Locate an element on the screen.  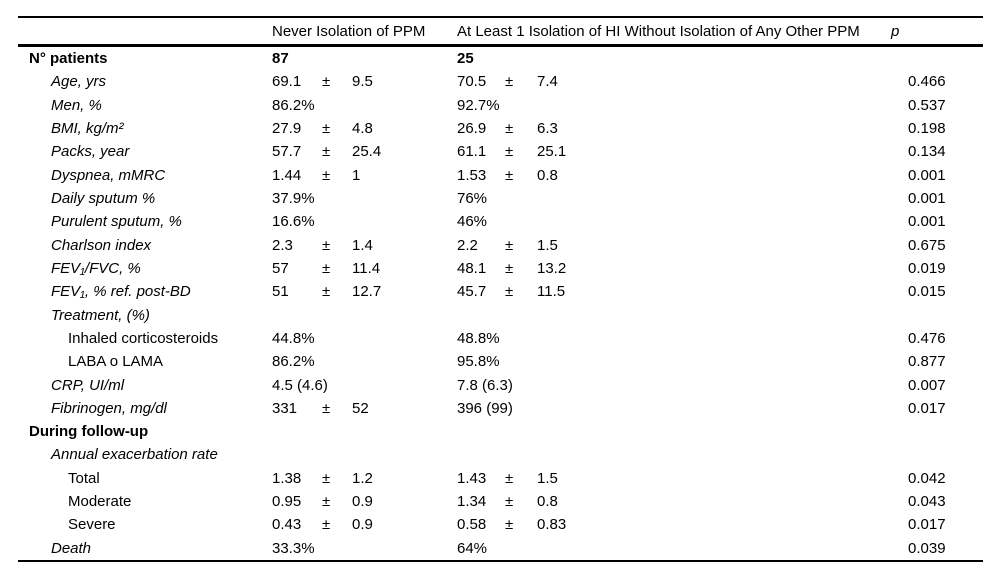
group1-value-cell: 57.7 ± 25.4 is located at coordinates (364, 151).